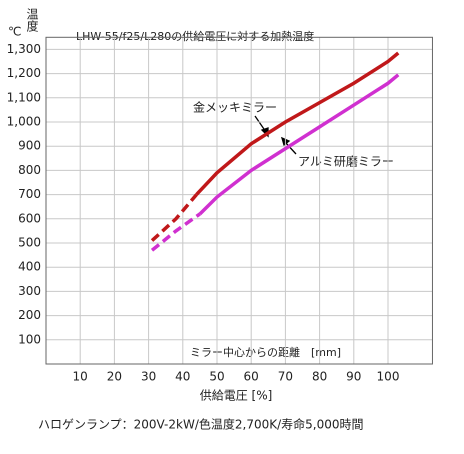 The height and width of the screenshot is (454, 464). What do you see at coordinates (24, 49) in the screenshot?
I see `y-tick-label: 1,300` at bounding box center [24, 49].